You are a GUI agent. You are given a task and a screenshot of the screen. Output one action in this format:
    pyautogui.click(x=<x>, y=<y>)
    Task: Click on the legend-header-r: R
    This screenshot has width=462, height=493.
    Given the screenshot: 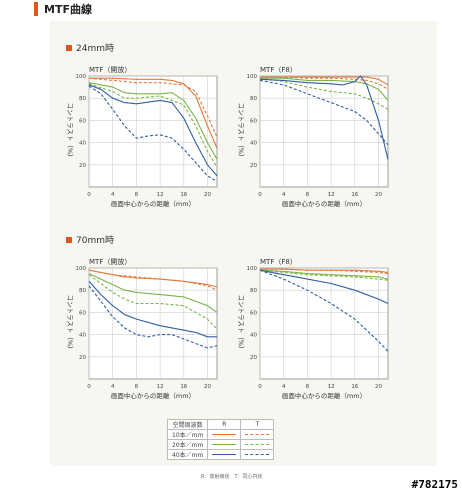 What is the action you would take?
    pyautogui.click(x=224, y=424)
    